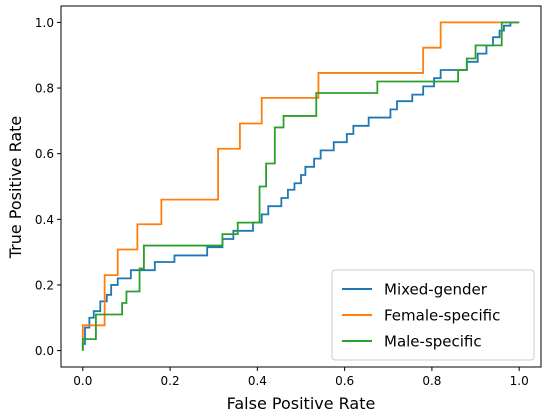 The width and height of the screenshot is (550, 416). Describe the element at coordinates (44, 154) in the screenshot. I see `y-tick-label: 0.6` at that location.